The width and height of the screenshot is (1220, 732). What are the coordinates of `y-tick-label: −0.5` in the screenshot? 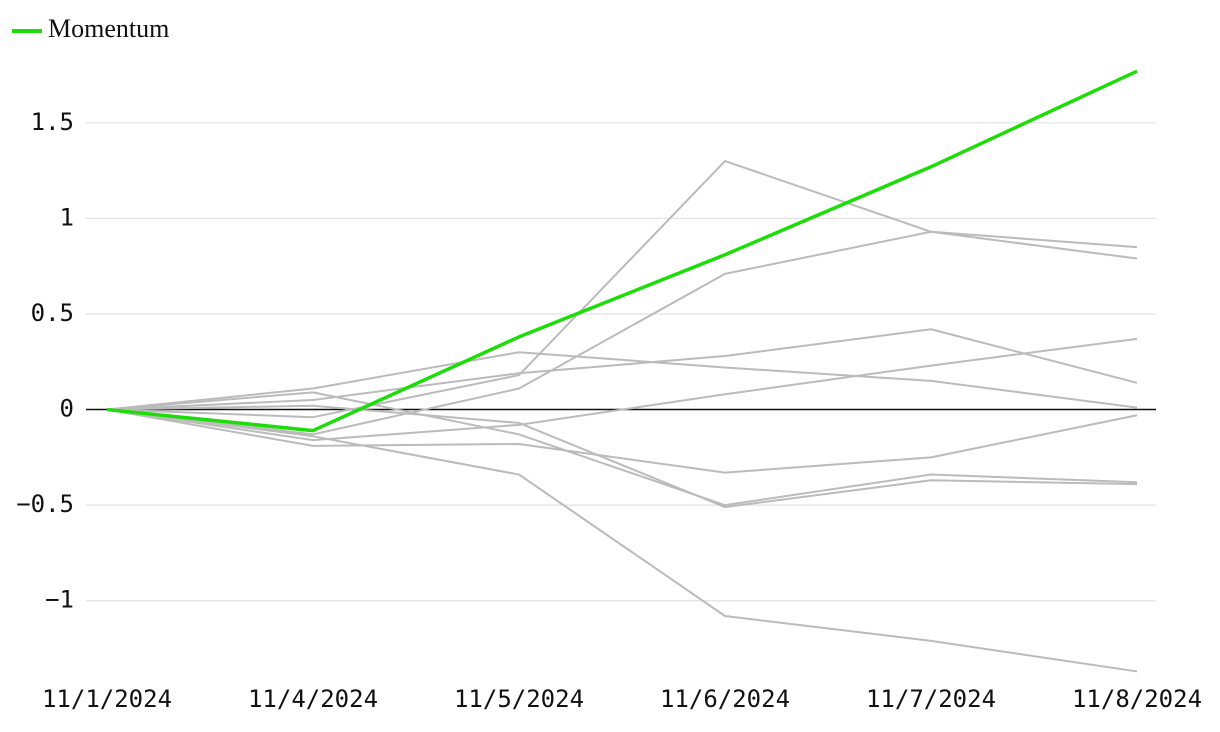 It's located at (45, 504).